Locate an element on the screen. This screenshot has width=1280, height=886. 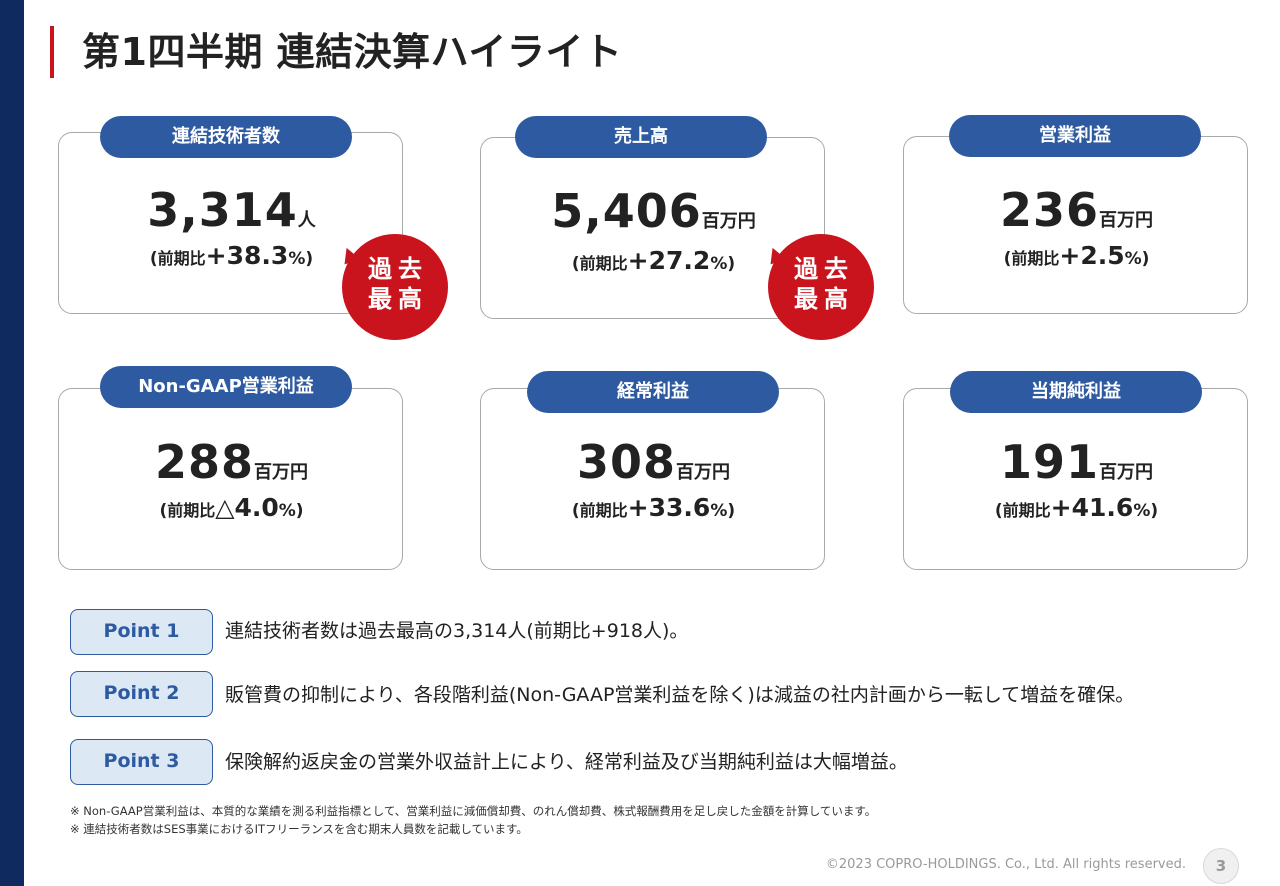
change-value: △4.0 is located at coordinates (247, 507).